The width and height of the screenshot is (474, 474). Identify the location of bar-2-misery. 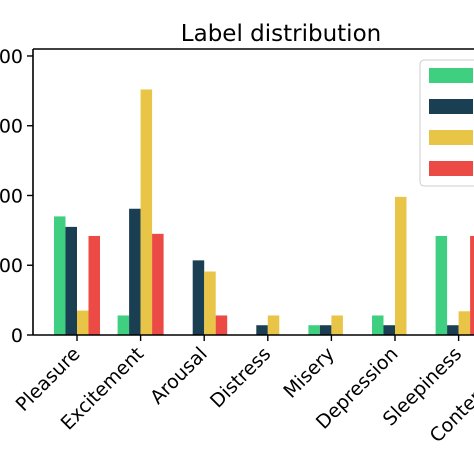
(325, 330).